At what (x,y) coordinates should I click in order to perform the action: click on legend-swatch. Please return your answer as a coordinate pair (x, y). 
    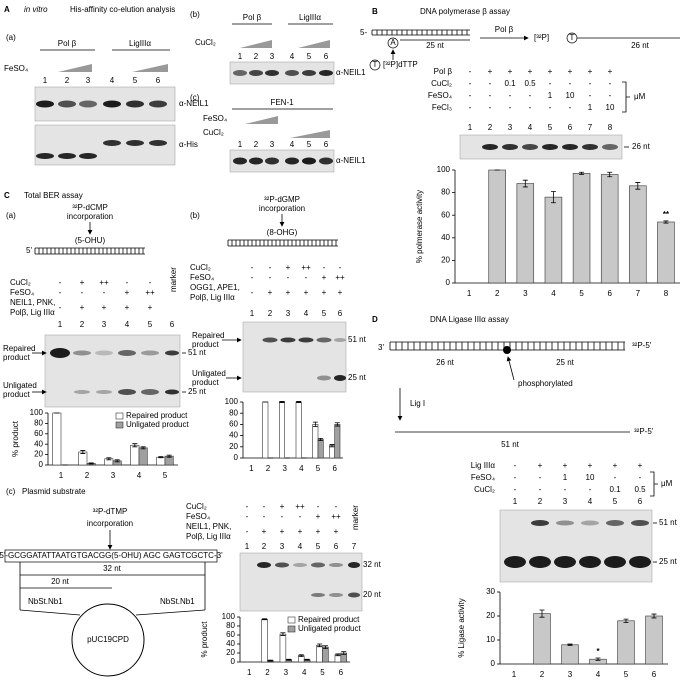
    Looking at the image, I should click on (291, 629).